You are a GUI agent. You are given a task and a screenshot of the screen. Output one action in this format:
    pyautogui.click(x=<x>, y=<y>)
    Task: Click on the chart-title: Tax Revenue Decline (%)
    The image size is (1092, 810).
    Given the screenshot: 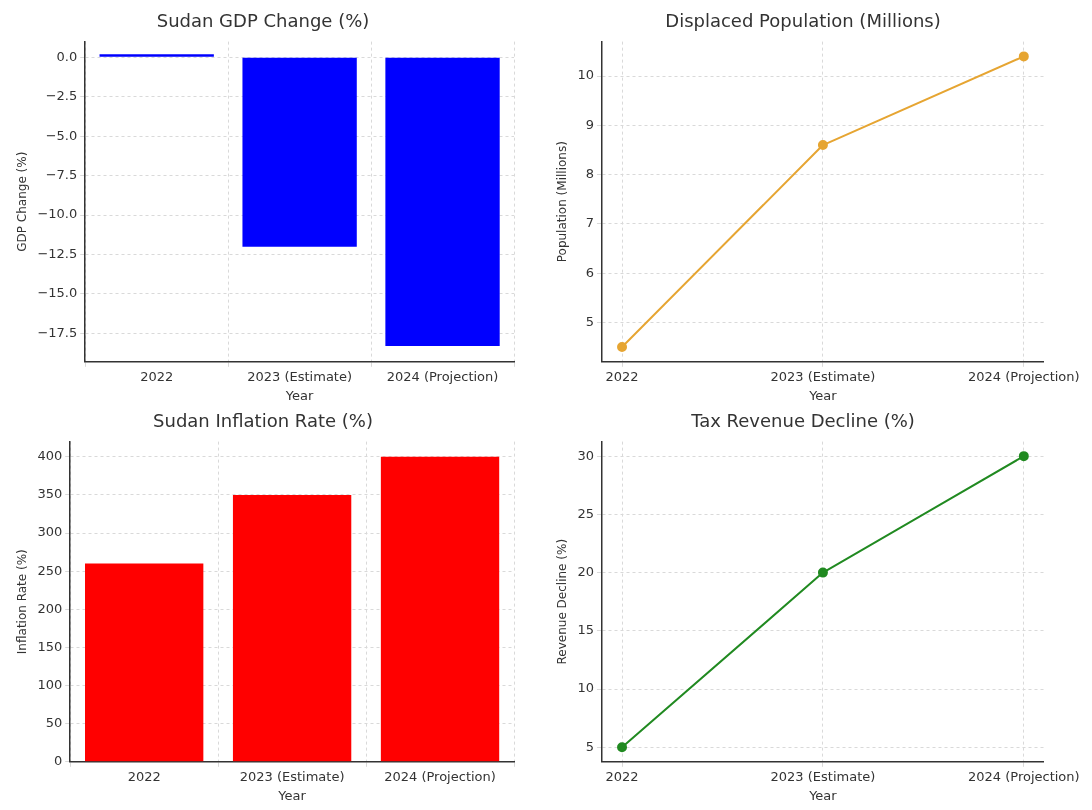 What is the action you would take?
    pyautogui.click(x=802, y=421)
    